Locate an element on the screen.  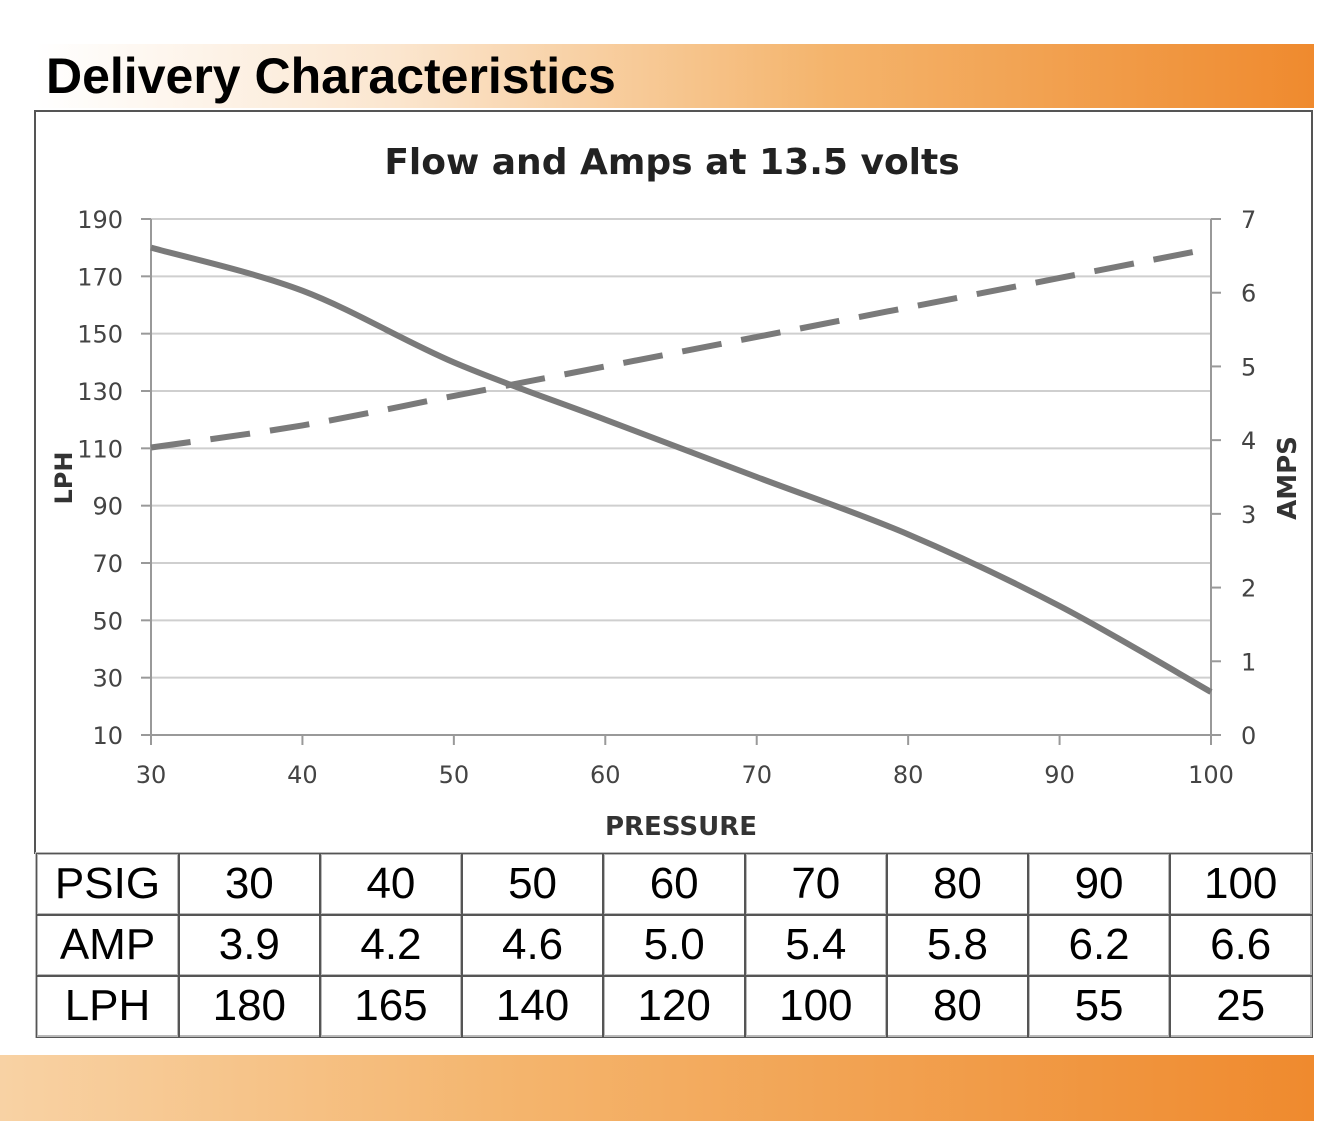
x-tick-label: 60 is located at coordinates (605, 775).